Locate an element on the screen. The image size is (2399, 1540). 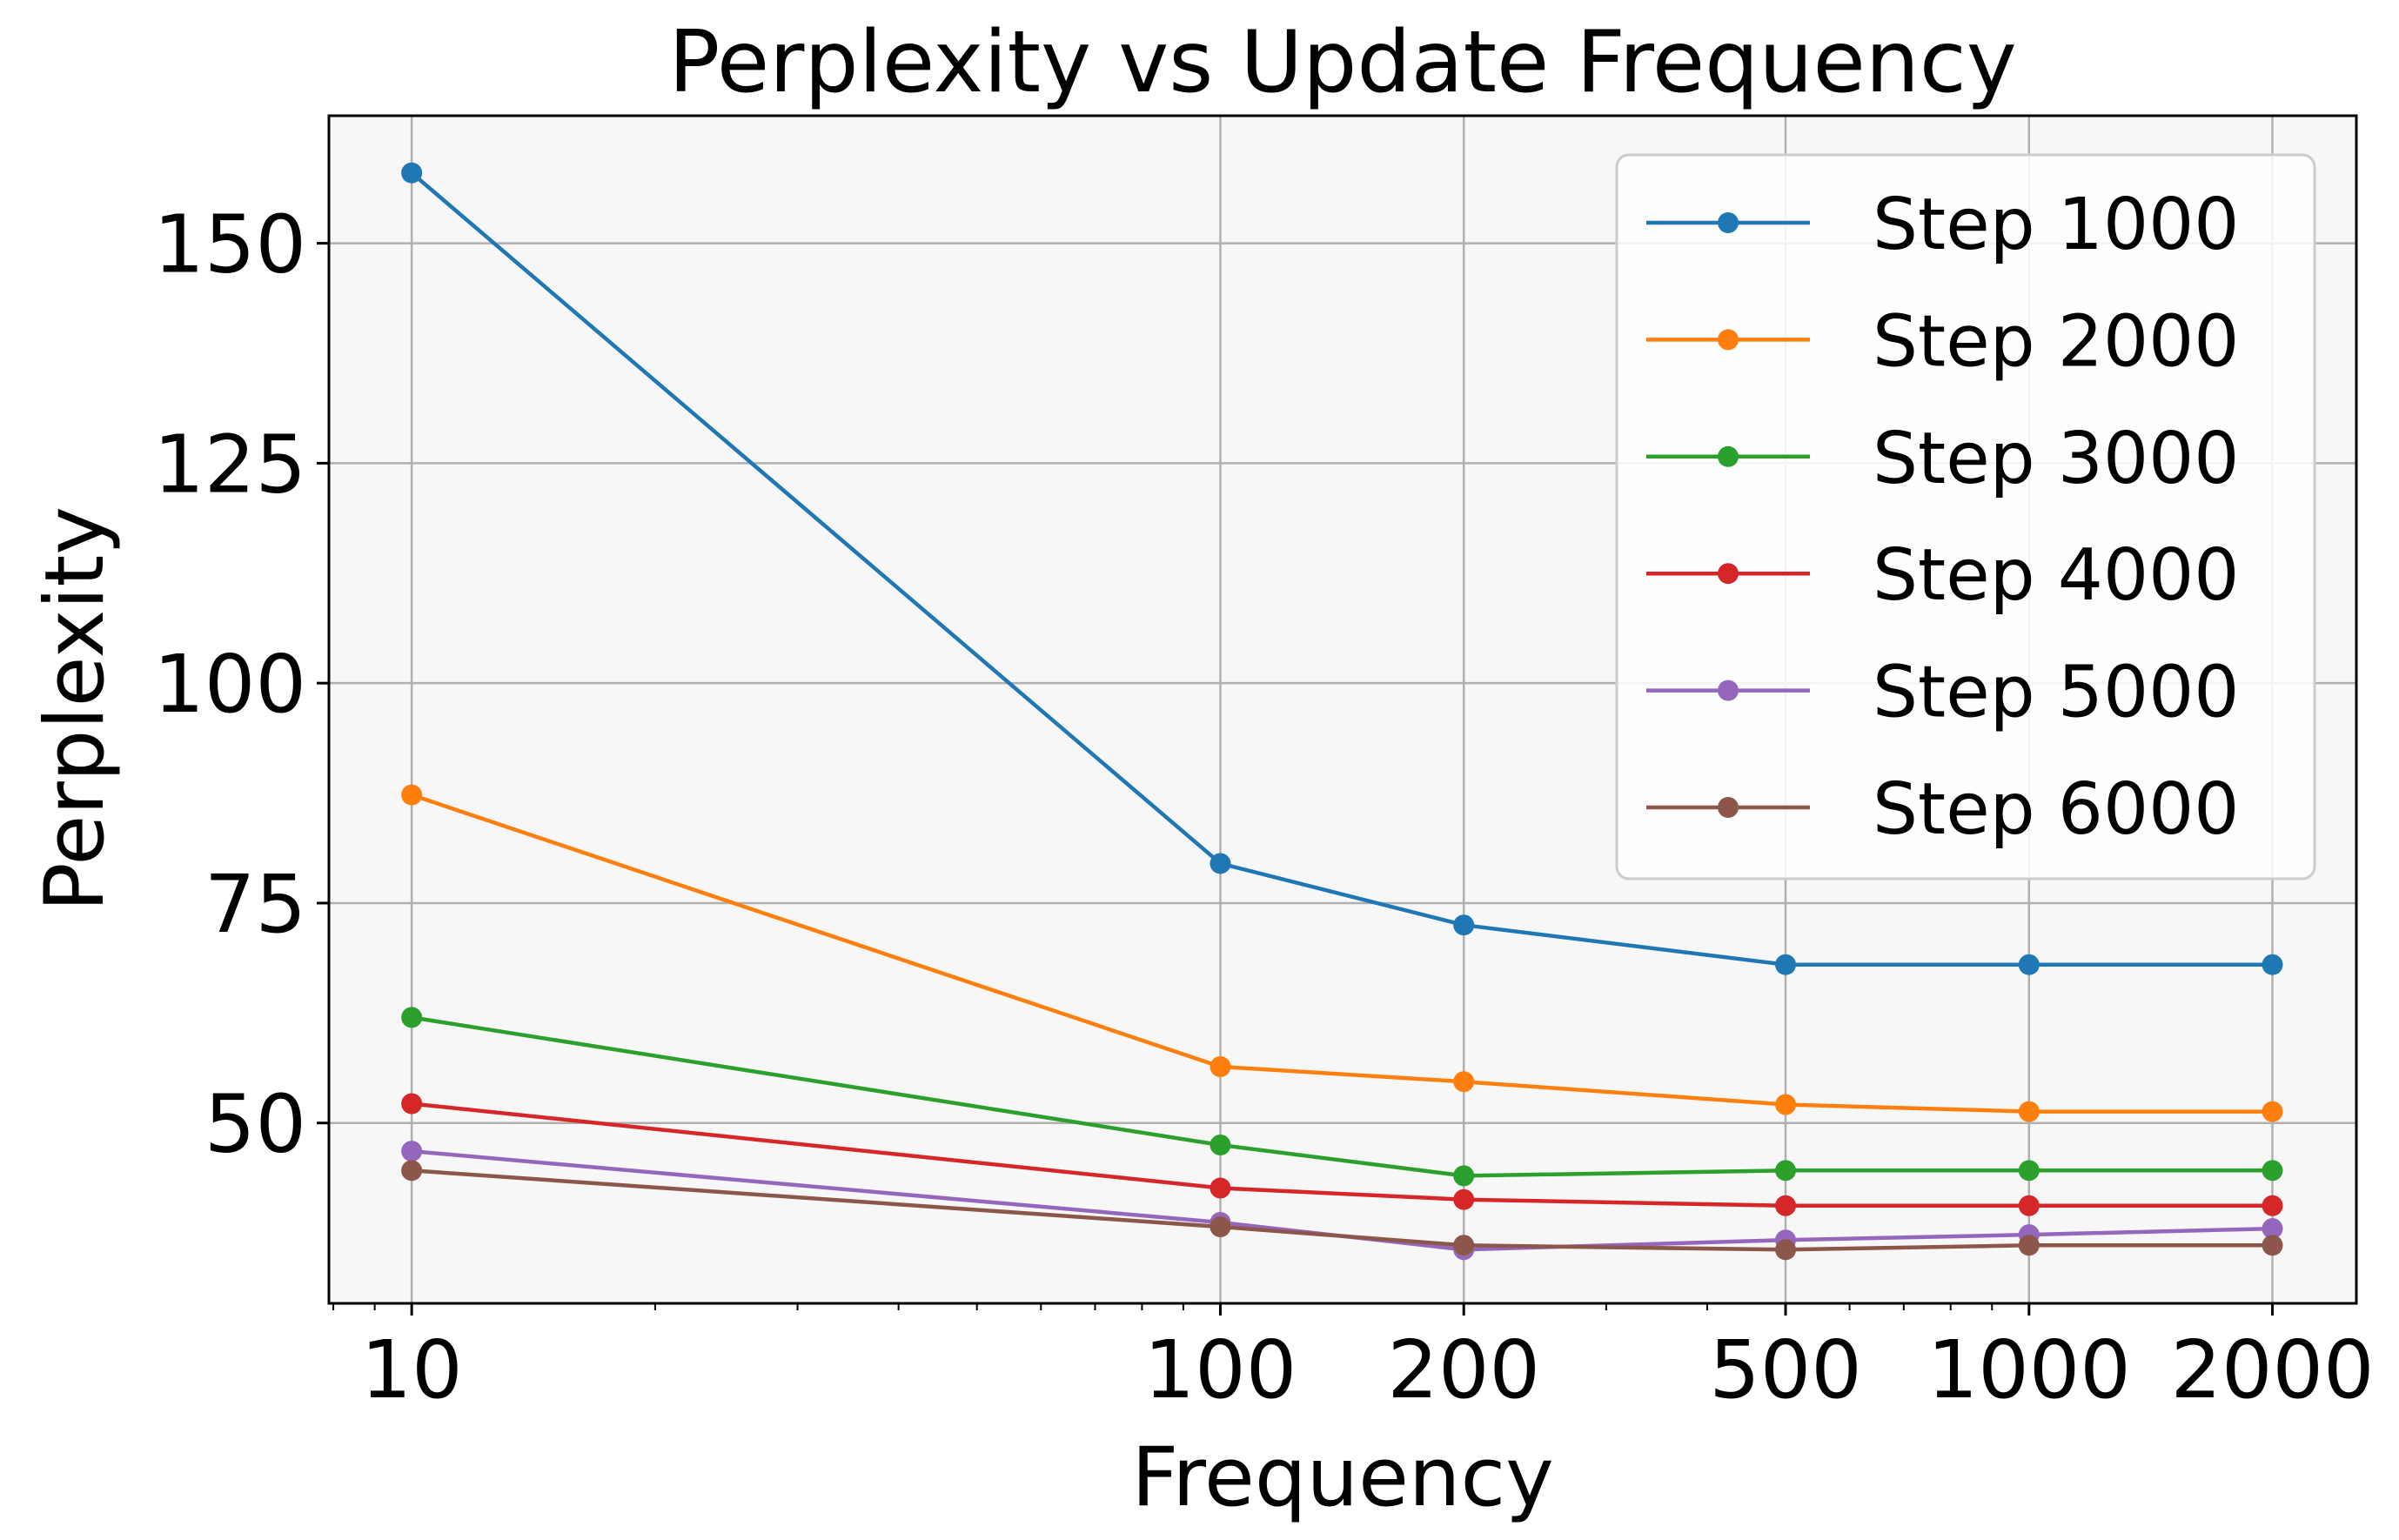
legend-entry: Step 5000 is located at coordinates (1942, 693).